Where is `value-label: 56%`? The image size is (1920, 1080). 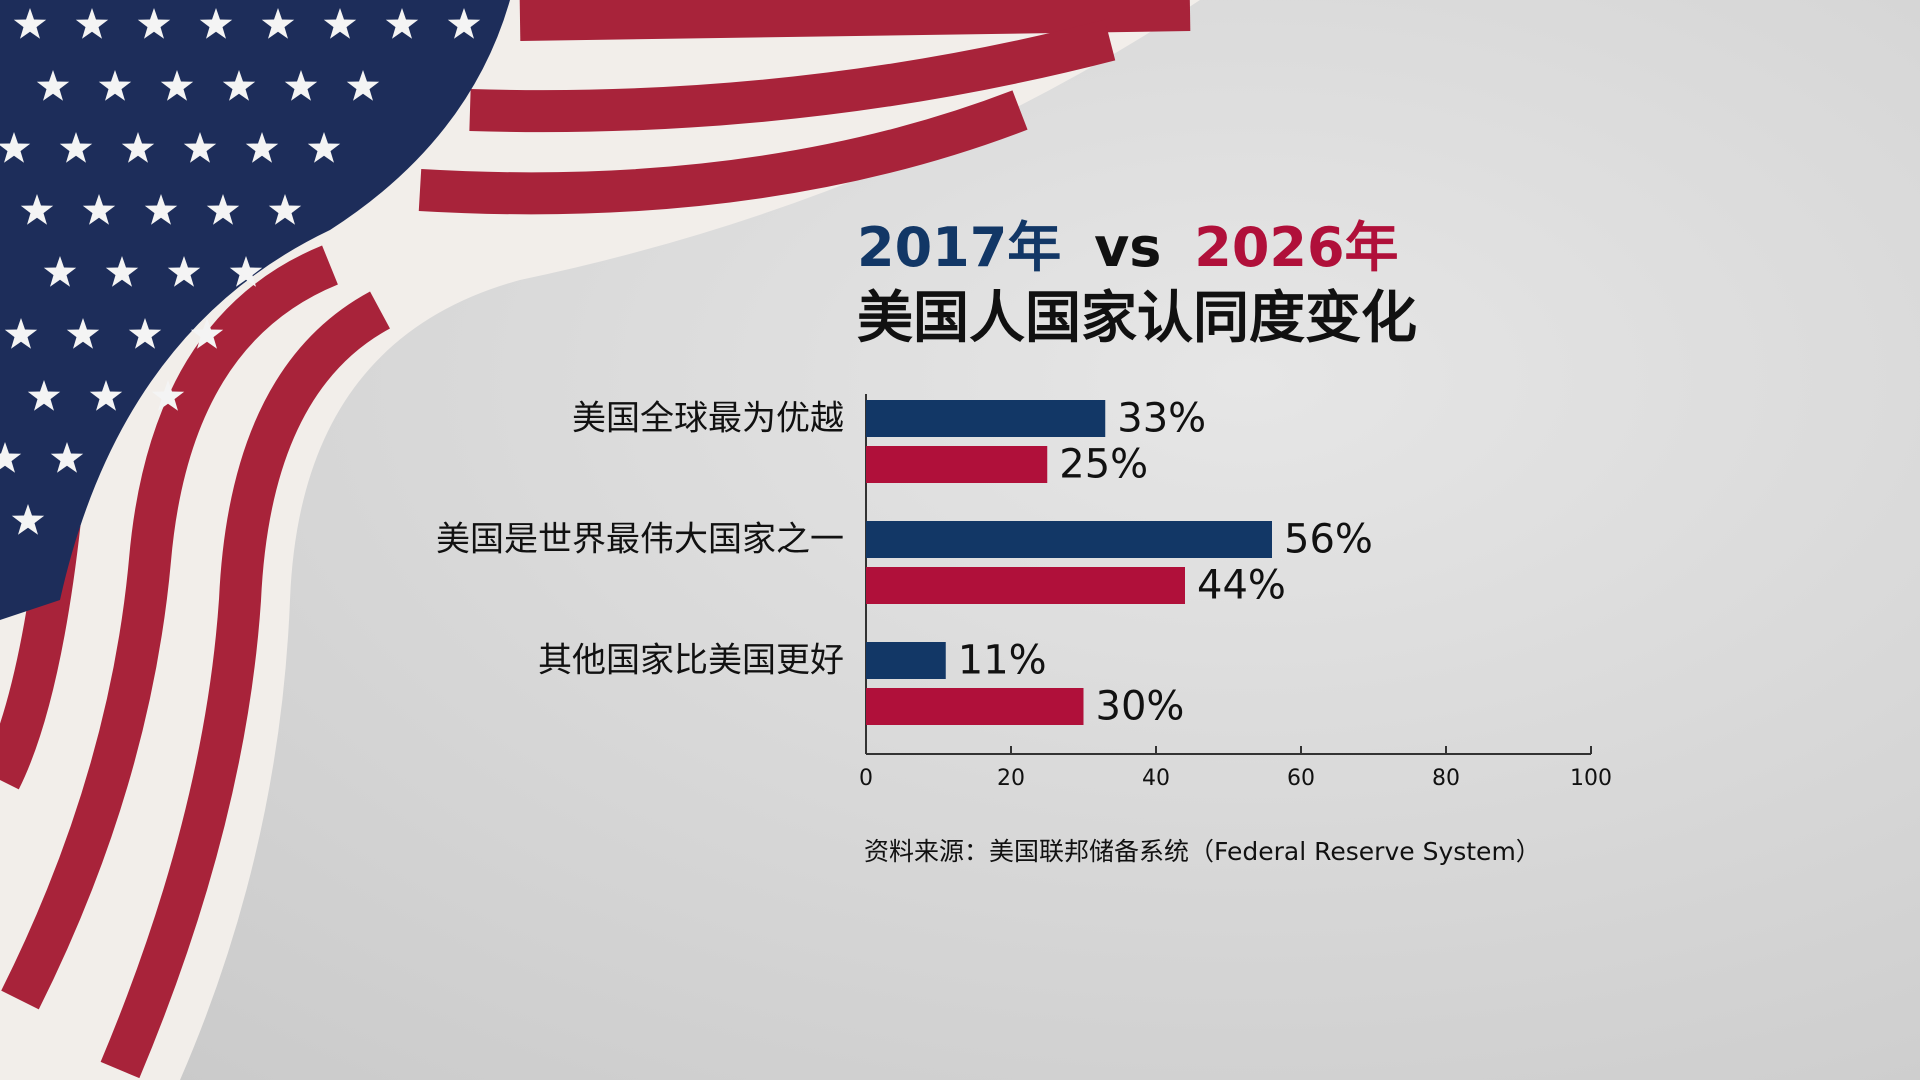 value-label: 56% is located at coordinates (1328, 540).